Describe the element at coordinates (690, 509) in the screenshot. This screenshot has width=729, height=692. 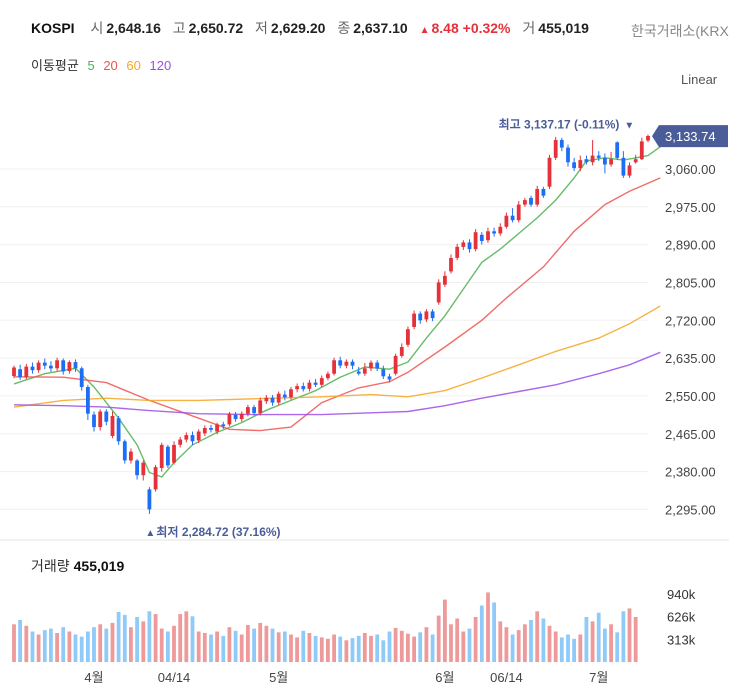
I see `y-tick-label: 2,295.00` at that location.